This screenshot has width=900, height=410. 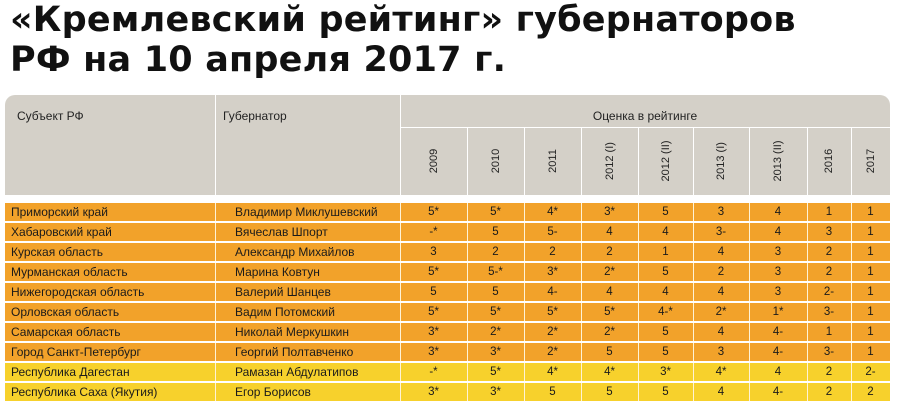 What do you see at coordinates (495, 272) in the screenshot?
I see `cell-score: 5-*` at bounding box center [495, 272].